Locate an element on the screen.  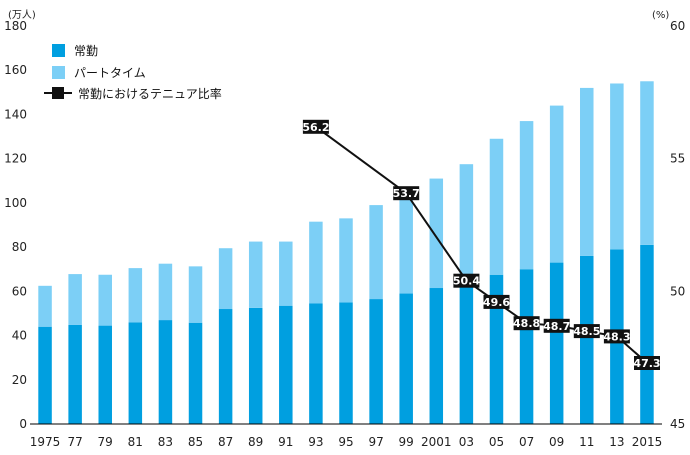
left-axis-unit-label: (万人) is located at coordinates (22, 15).